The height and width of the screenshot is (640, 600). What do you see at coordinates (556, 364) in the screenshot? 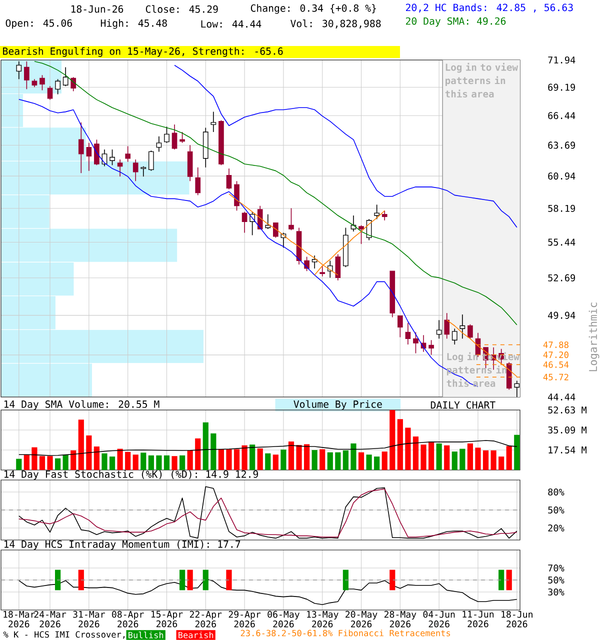
I see `ref-line-label: 46.54` at bounding box center [556, 364].